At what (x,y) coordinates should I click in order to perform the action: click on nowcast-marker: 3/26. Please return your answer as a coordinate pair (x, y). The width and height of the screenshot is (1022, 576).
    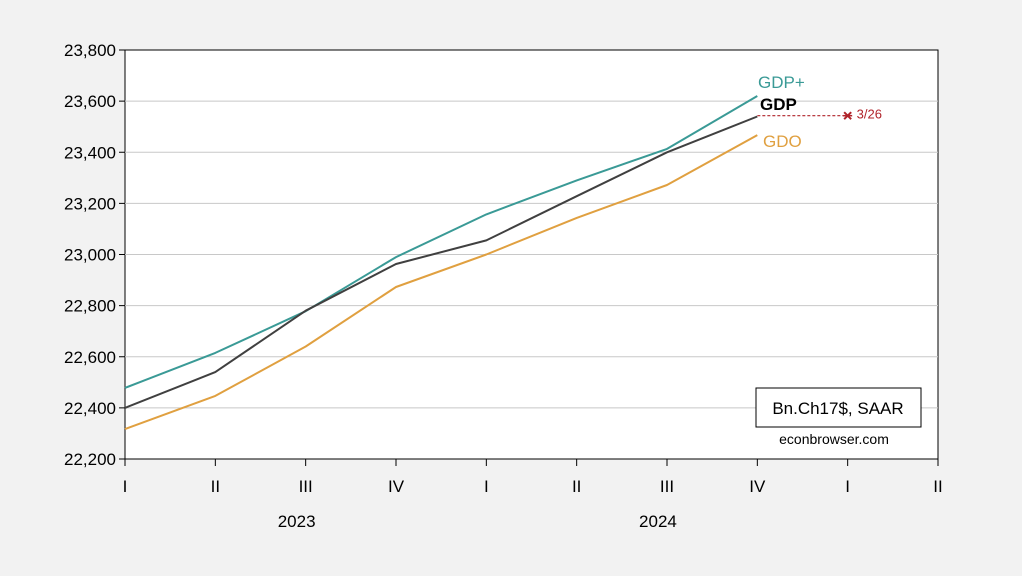
    Looking at the image, I should click on (819, 114).